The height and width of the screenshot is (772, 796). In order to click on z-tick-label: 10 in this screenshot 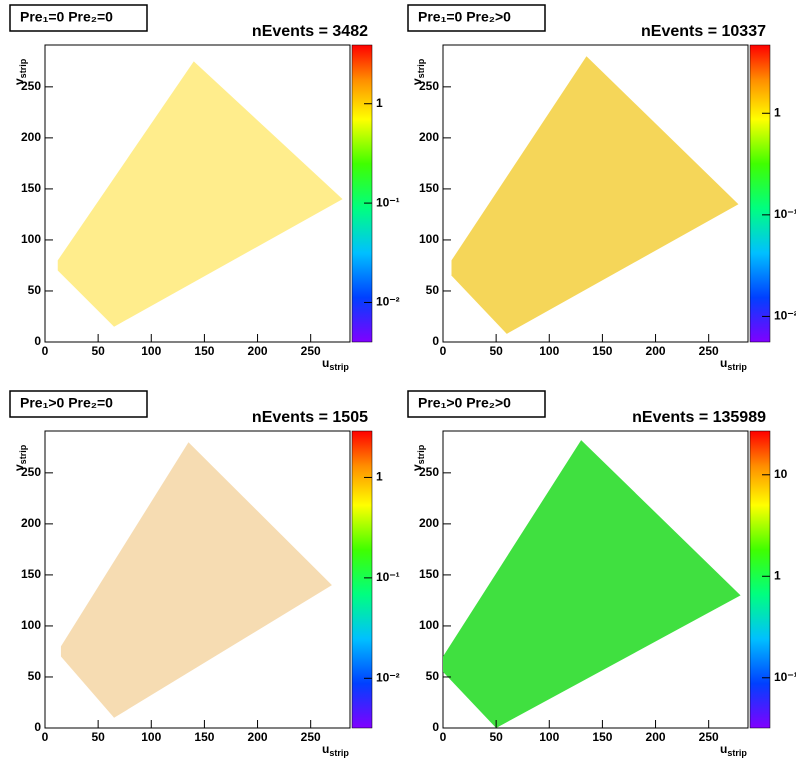, I will do `click(781, 474)`.